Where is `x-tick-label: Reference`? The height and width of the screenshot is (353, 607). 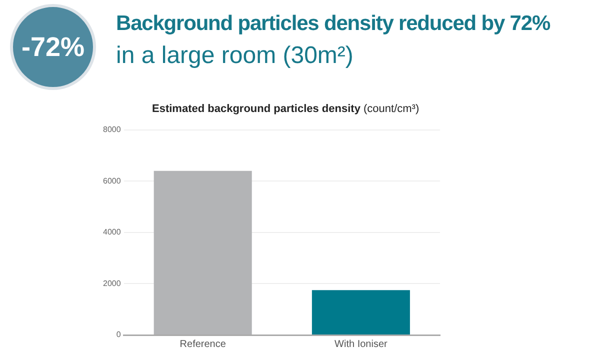
x-tick-label: Reference is located at coordinates (203, 344).